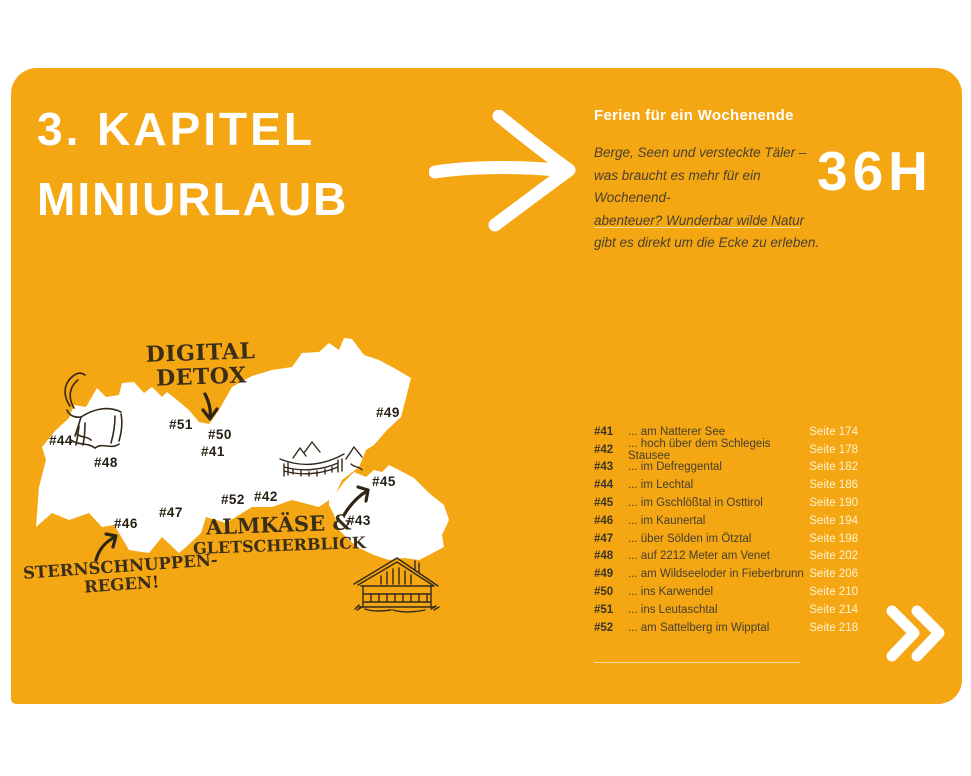  What do you see at coordinates (604, 609) in the screenshot?
I see `toc-row-number: #51` at bounding box center [604, 609].